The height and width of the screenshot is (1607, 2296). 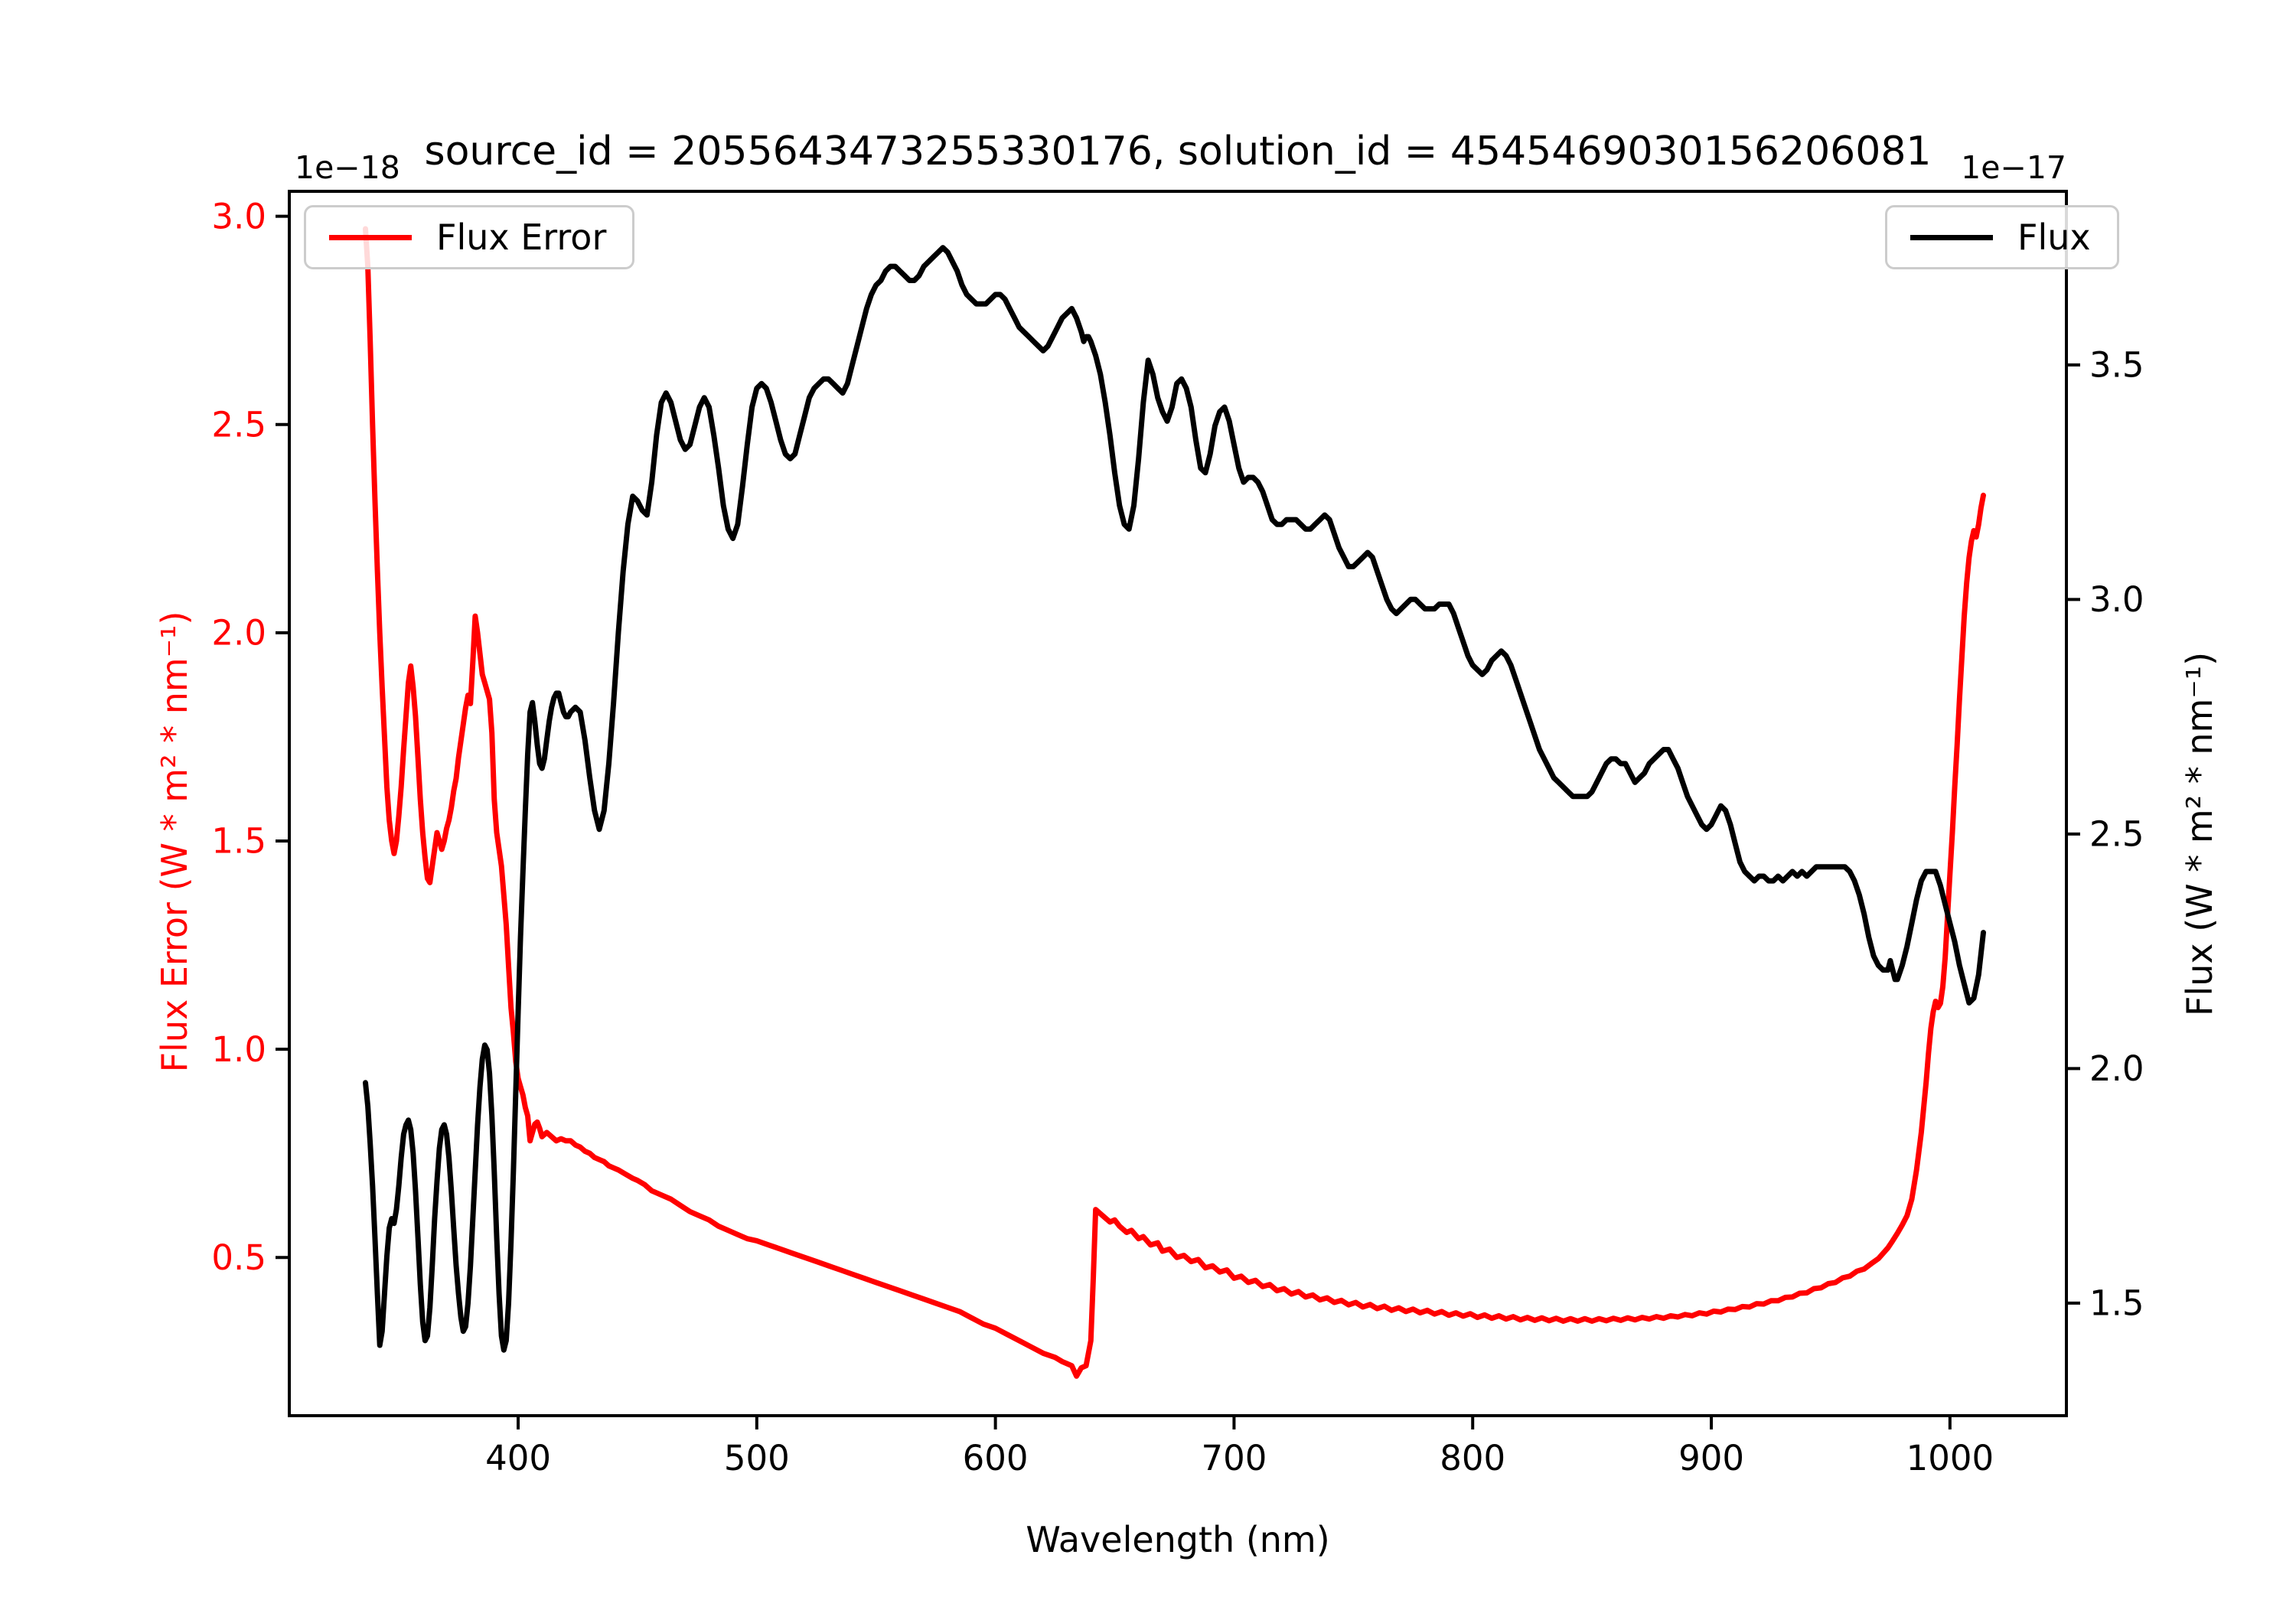 What do you see at coordinates (996, 1458) in the screenshot?
I see `x-tick-label: 600` at bounding box center [996, 1458].